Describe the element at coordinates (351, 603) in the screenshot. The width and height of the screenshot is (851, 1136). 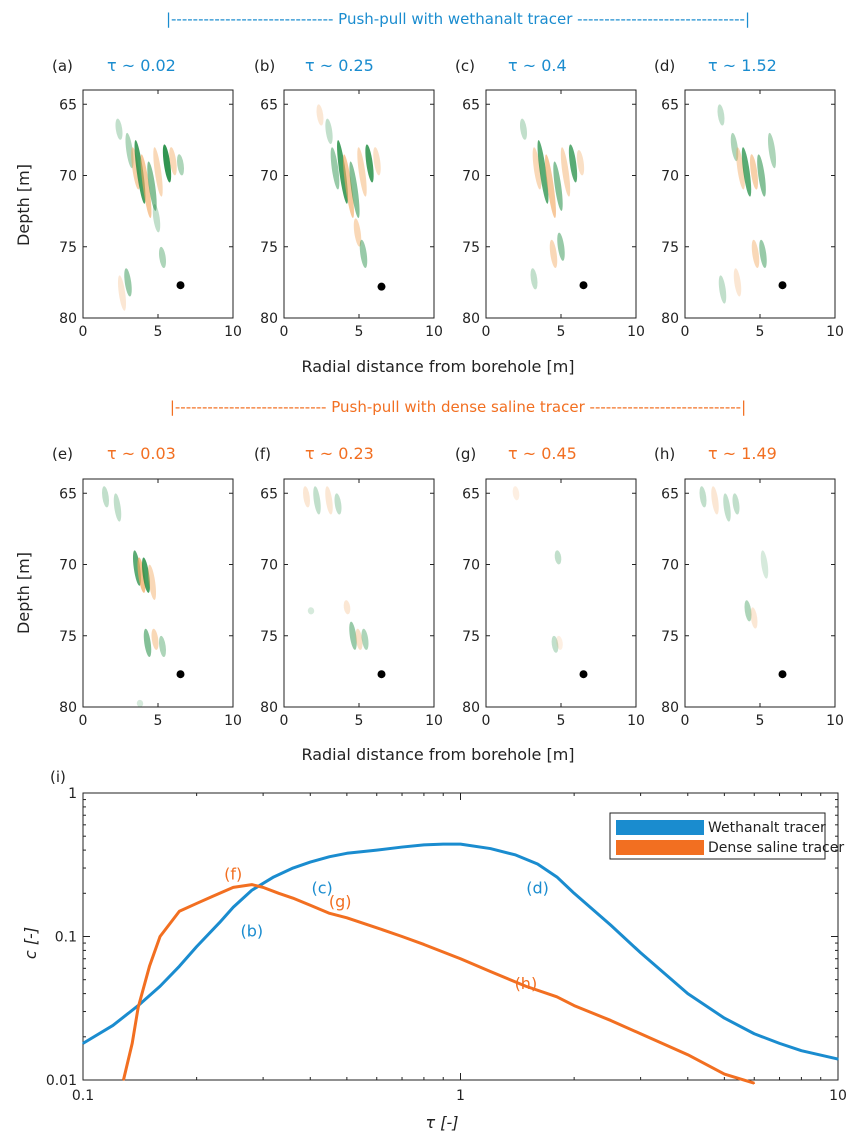
I see `panel-f: 0 5 10 65 70 75 80` at that location.